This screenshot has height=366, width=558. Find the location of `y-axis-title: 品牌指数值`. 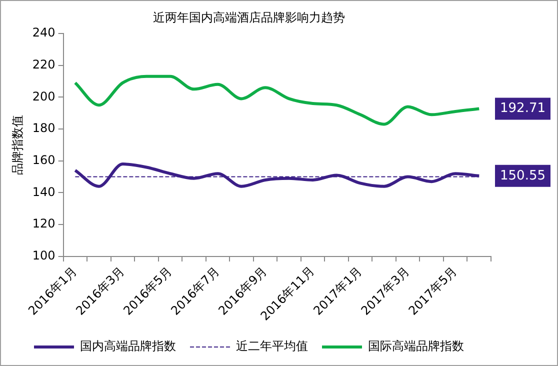

y-axis-title: 品牌指数值 is located at coordinates (17, 144).